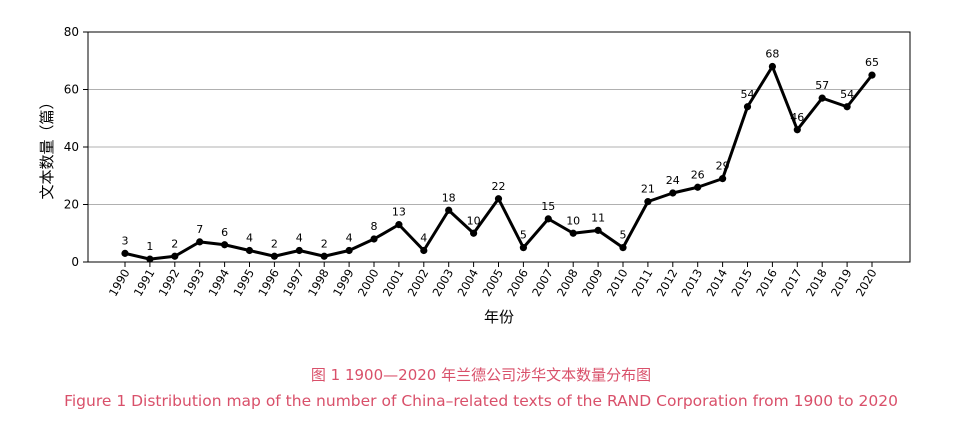 This screenshot has width=962, height=427. I want to click on x-tick-label: 2001, so click(393, 283).